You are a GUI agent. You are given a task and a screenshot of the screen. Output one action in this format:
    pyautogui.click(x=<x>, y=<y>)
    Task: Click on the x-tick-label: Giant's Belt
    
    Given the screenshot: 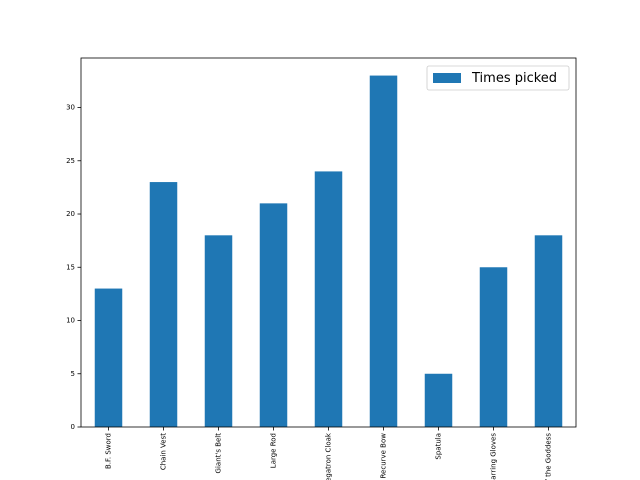 What is the action you would take?
    pyautogui.click(x=219, y=453)
    